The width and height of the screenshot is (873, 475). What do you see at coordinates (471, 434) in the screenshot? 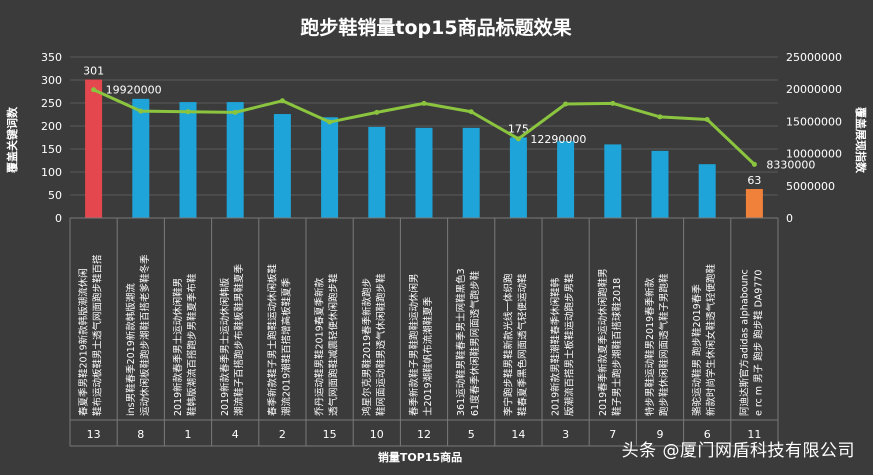
I see `category-rank-label: 5` at bounding box center [471, 434].